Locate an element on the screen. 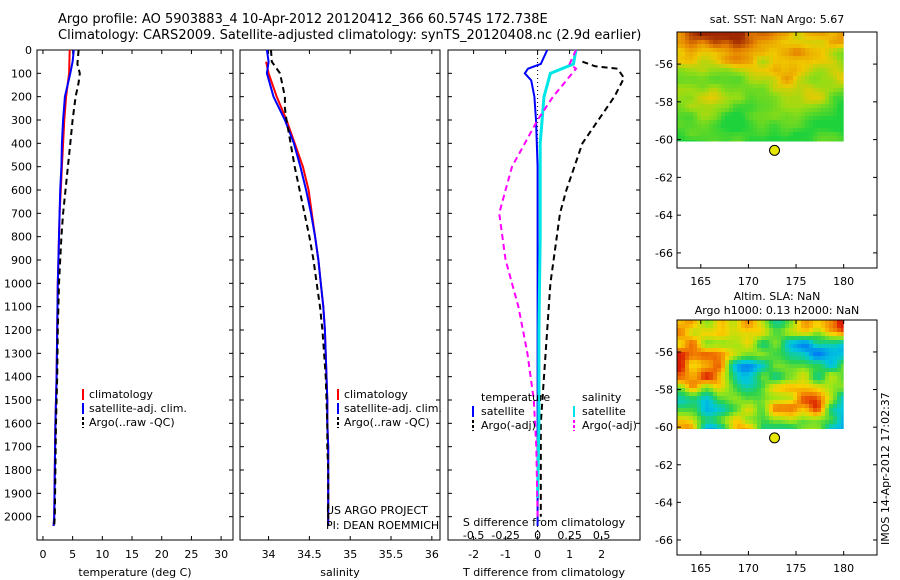 This screenshot has width=900, height=580. x-tick-label: 165 is located at coordinates (700, 568).